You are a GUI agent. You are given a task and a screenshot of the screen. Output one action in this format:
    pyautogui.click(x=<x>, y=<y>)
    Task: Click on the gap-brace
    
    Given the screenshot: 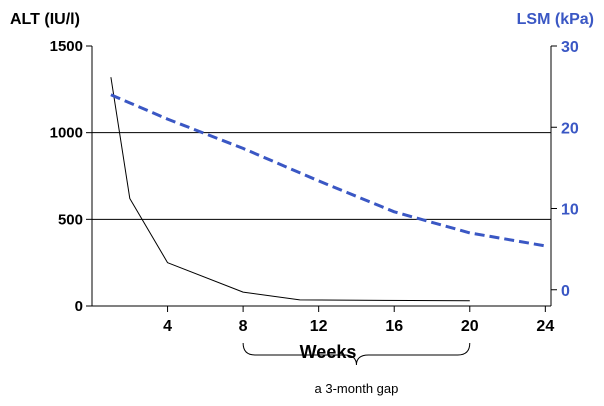 What is the action you would take?
    pyautogui.click(x=356, y=354)
    